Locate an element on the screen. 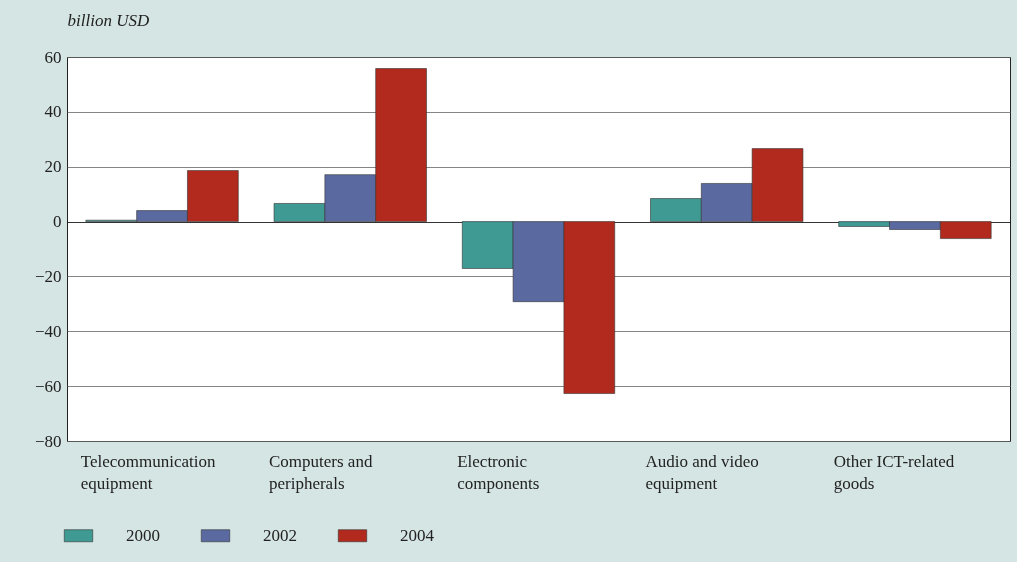  y-tick-label: −80 is located at coordinates (48, 441).